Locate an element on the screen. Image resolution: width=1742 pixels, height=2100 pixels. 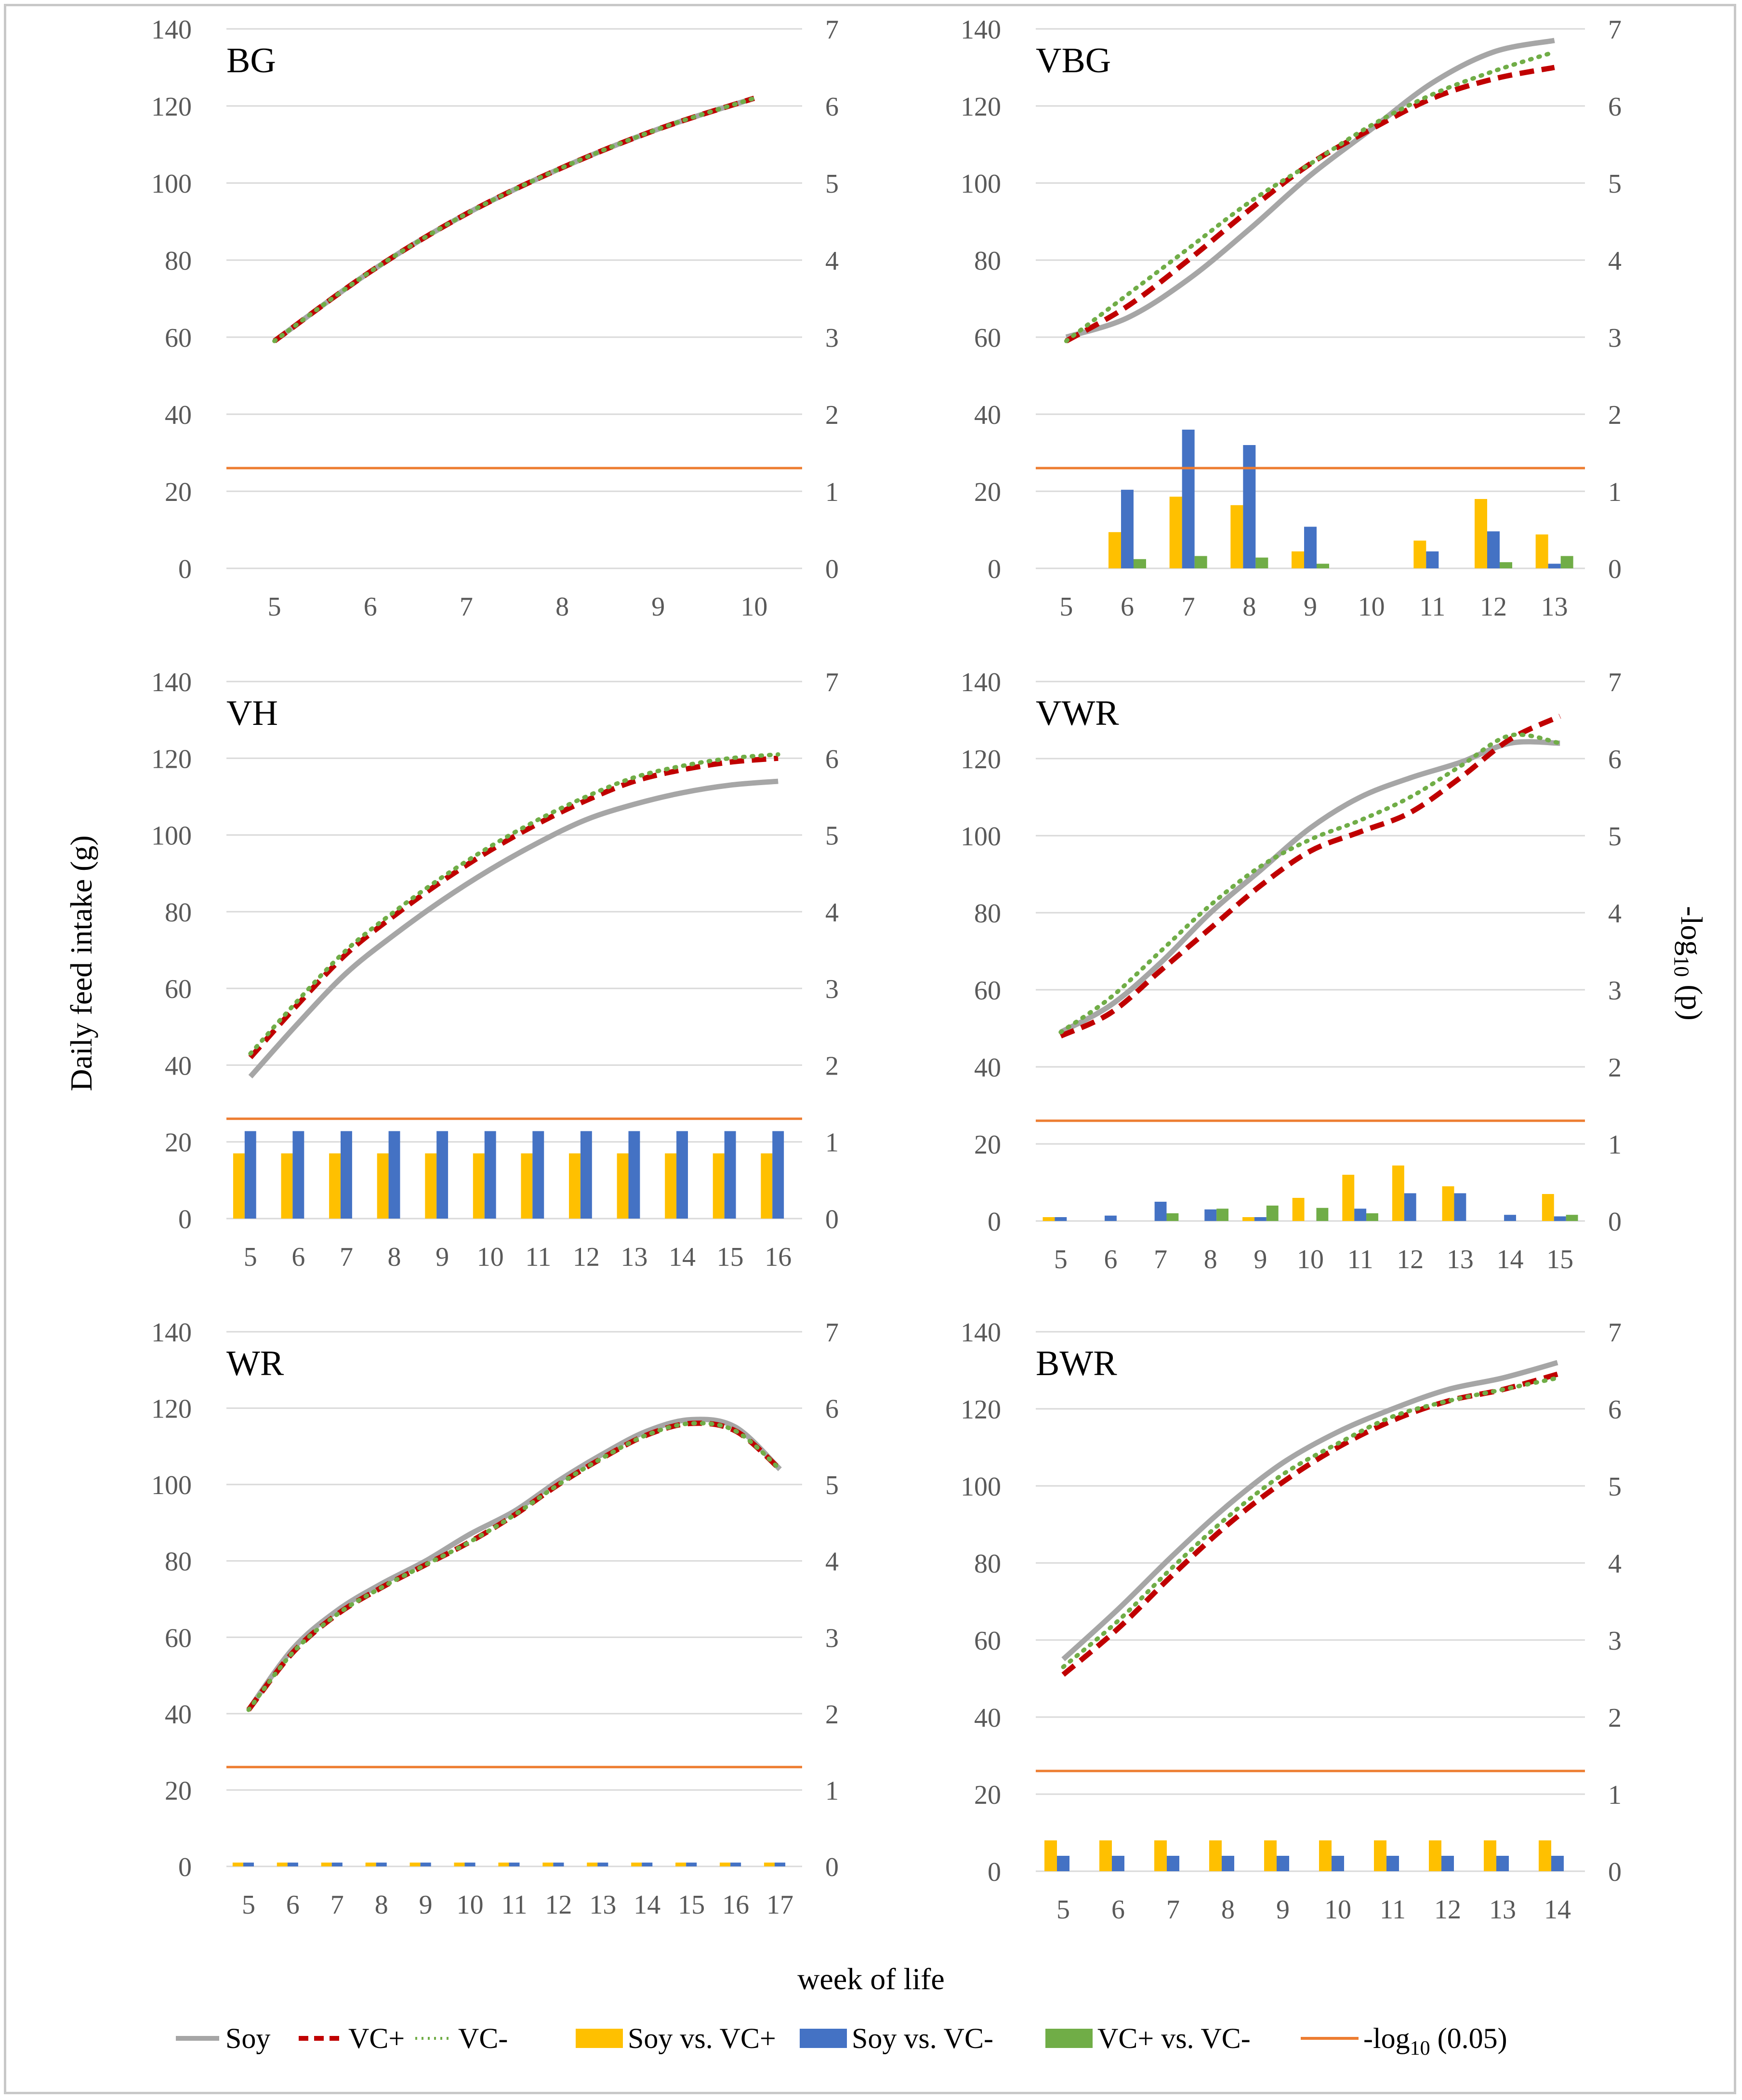
left-tick-label: 80 is located at coordinates (178, 913).